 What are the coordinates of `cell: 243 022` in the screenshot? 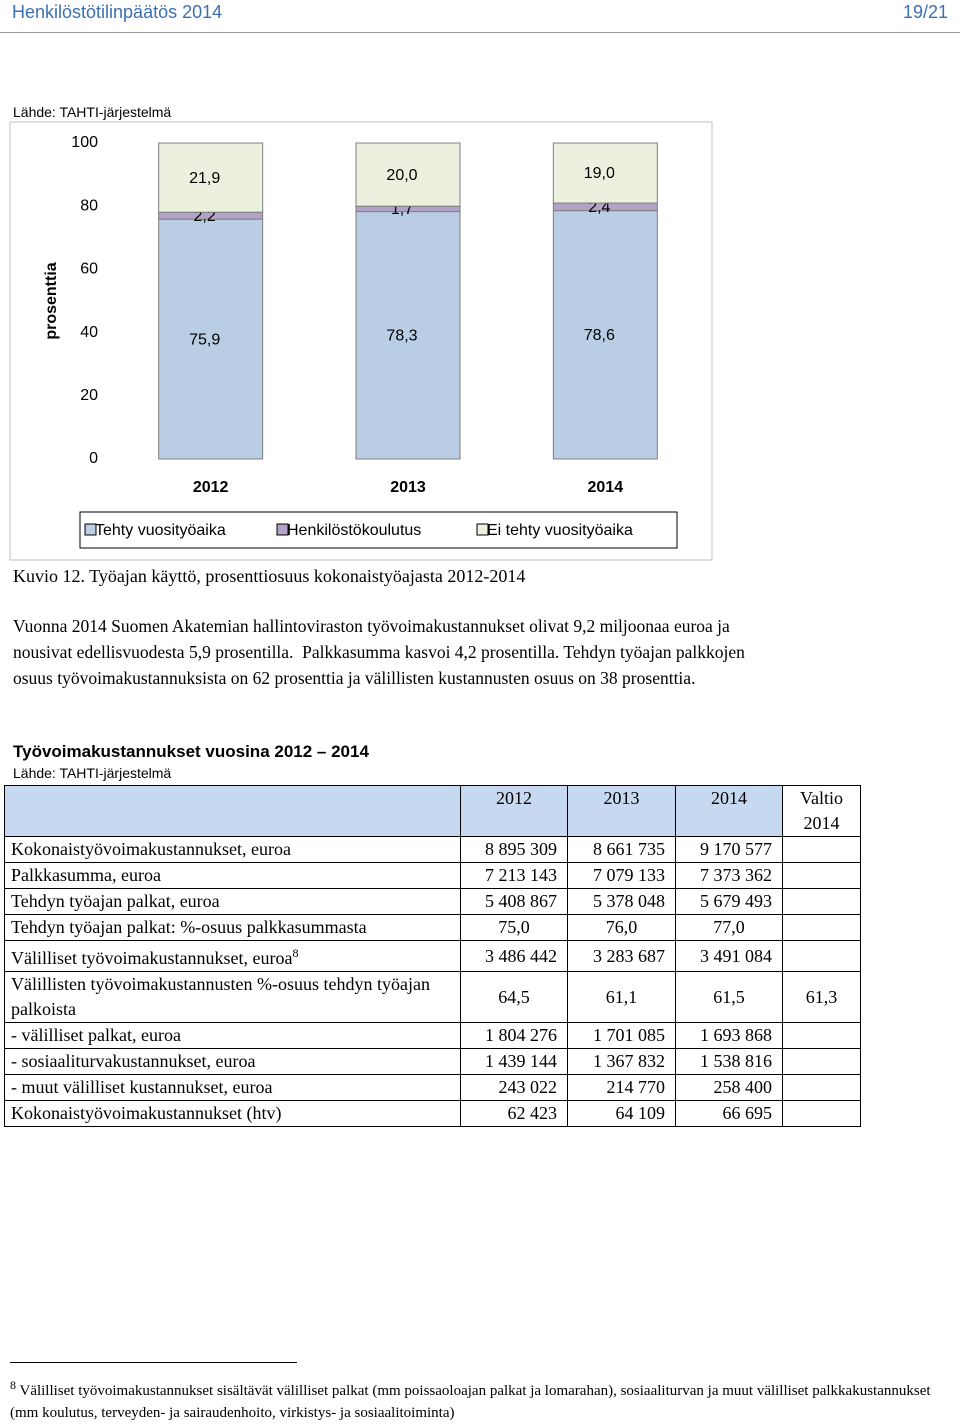 It's located at (514, 1087).